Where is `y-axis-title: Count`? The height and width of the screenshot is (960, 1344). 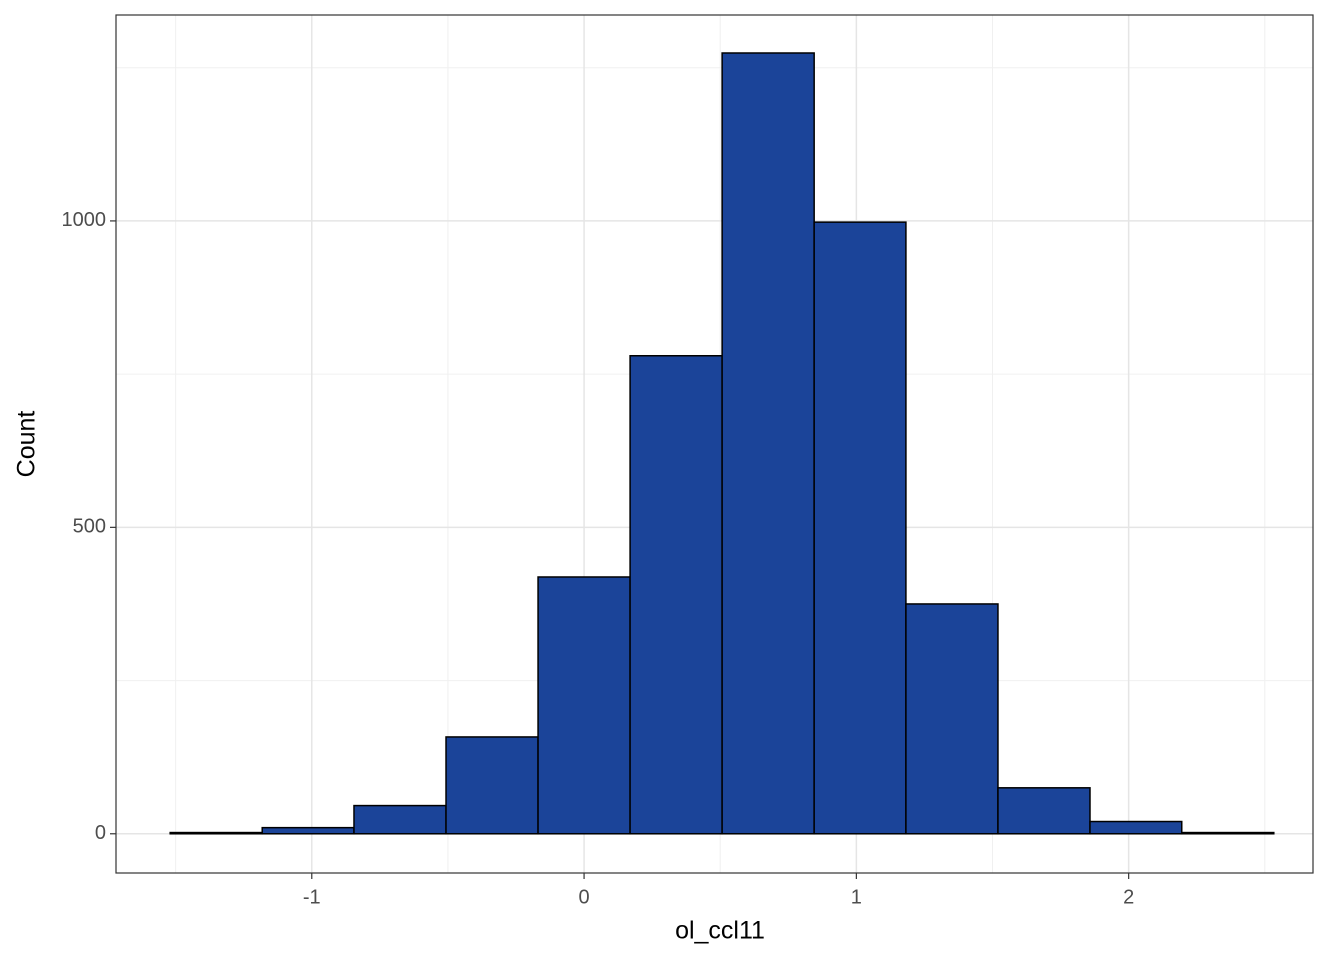 y-axis-title: Count is located at coordinates (27, 444).